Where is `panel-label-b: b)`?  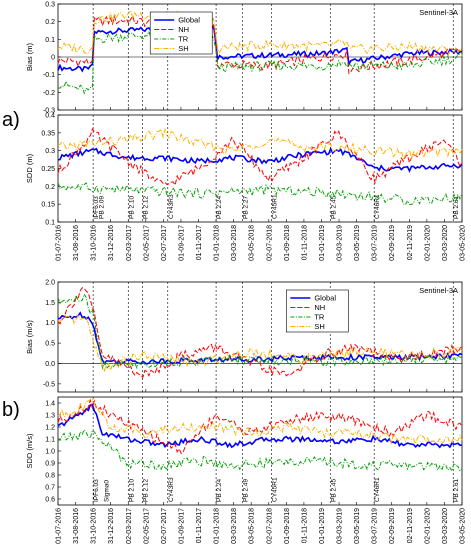
panel-label-b: b) is located at coordinates (11, 410).